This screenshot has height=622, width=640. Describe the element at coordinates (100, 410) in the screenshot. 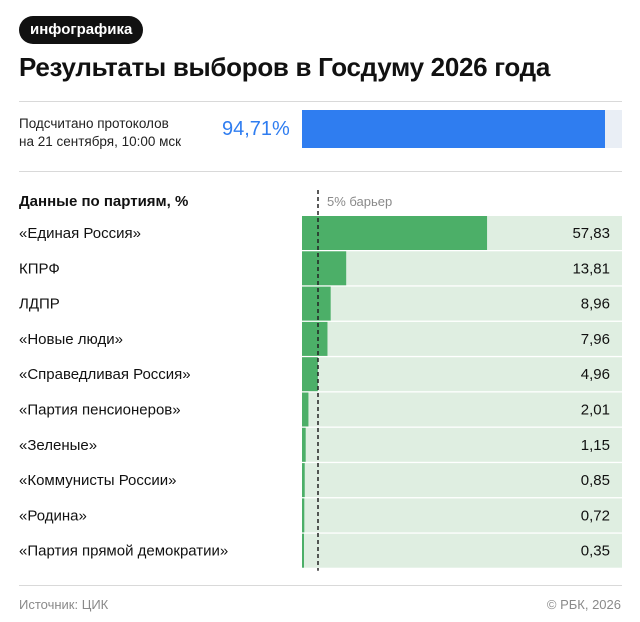

I see `category-label: «Партия пенсионеров»` at that location.